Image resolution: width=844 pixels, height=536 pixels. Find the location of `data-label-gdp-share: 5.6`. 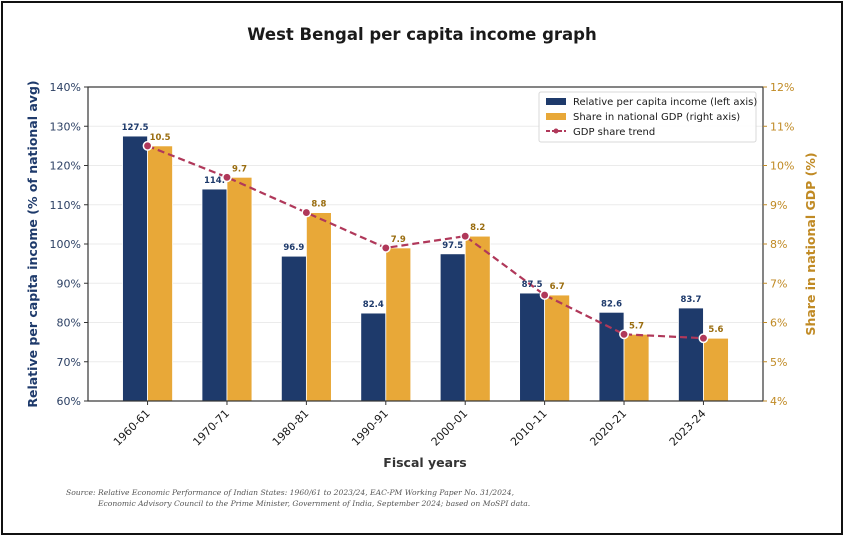

data-label-gdp-share: 5.6 is located at coordinates (715, 330).